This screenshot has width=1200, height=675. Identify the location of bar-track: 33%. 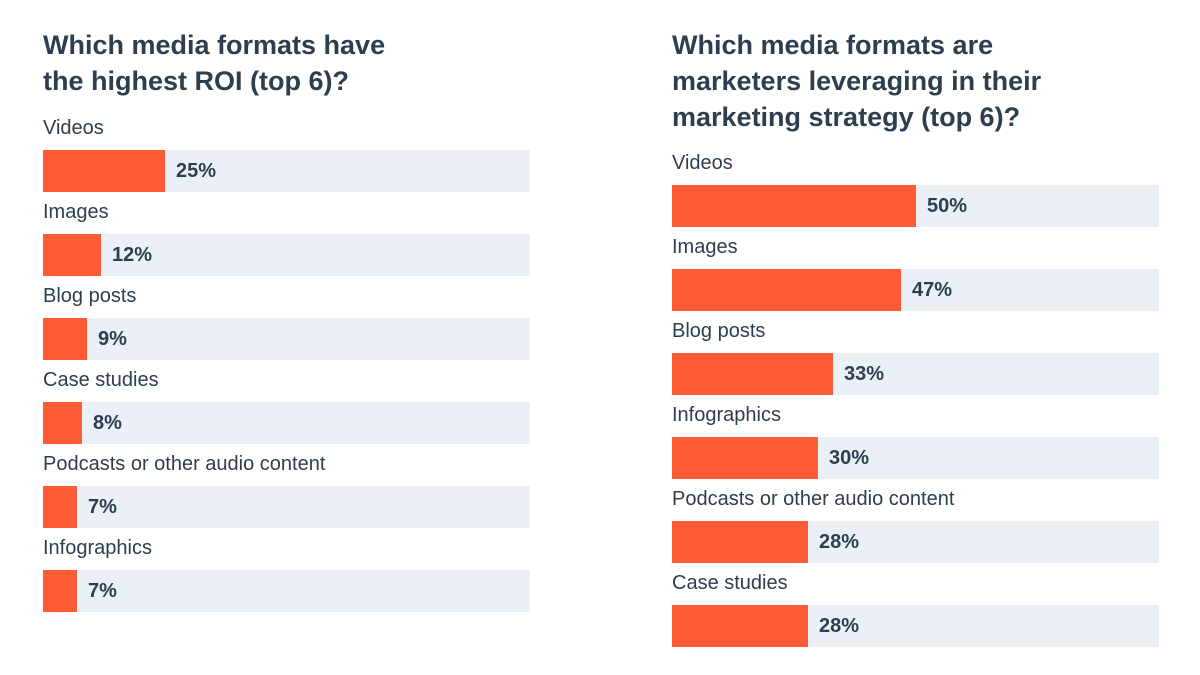
(915, 374).